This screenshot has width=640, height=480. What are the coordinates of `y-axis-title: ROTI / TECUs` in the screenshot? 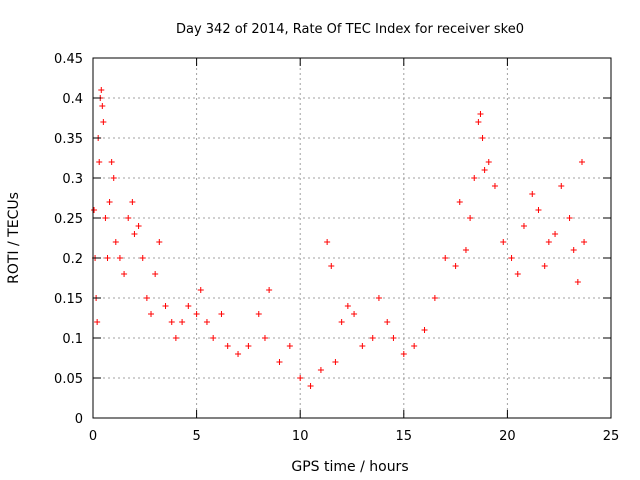 It's located at (14, 238).